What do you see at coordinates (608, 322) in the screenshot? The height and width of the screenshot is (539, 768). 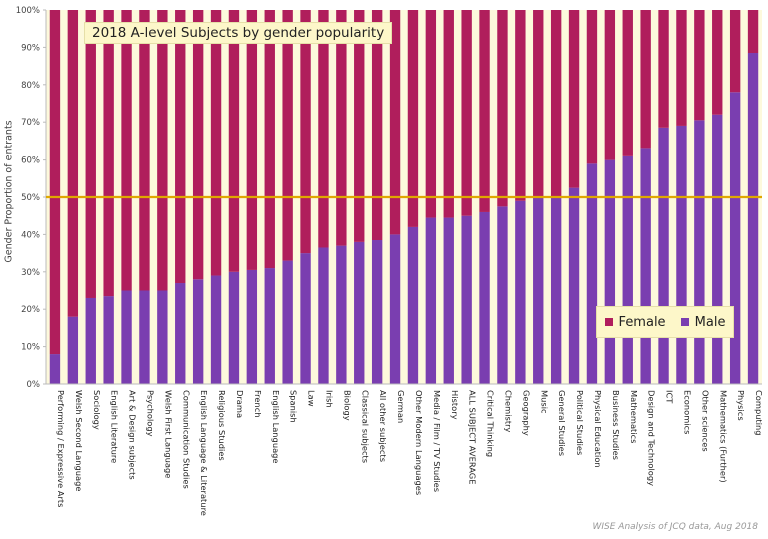 I see `female-swatch` at bounding box center [608, 322].